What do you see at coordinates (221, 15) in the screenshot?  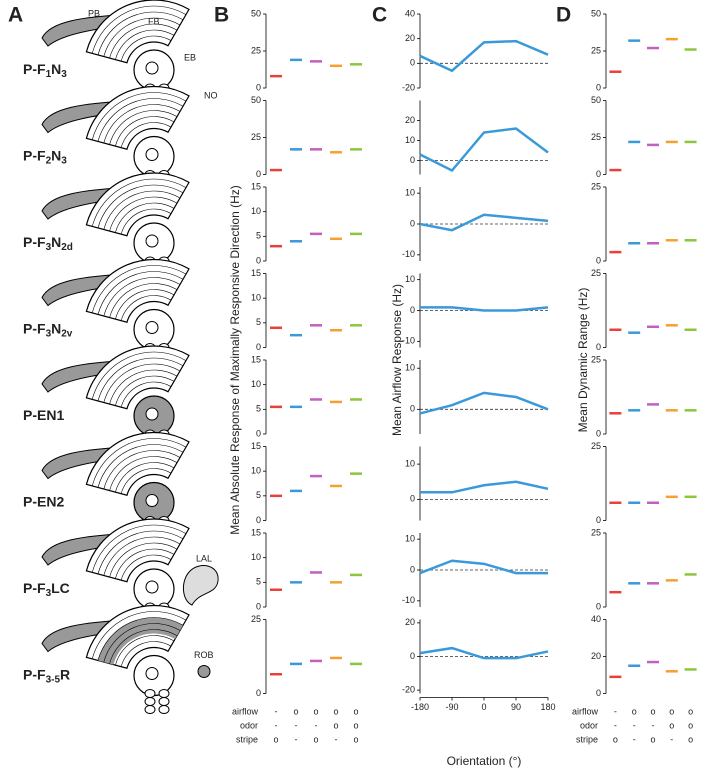 I see `panel-label: B` at bounding box center [221, 15].